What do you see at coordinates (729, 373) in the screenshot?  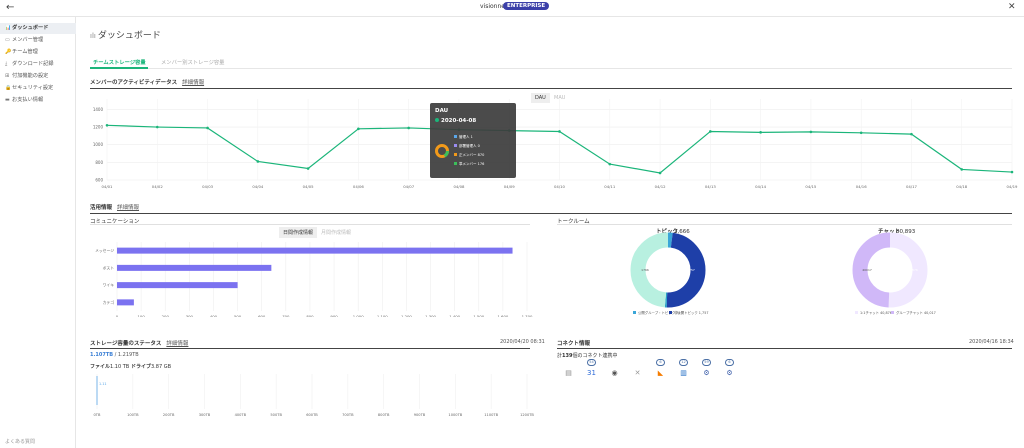 I see `webhook2-icon: ⚙` at bounding box center [729, 373].